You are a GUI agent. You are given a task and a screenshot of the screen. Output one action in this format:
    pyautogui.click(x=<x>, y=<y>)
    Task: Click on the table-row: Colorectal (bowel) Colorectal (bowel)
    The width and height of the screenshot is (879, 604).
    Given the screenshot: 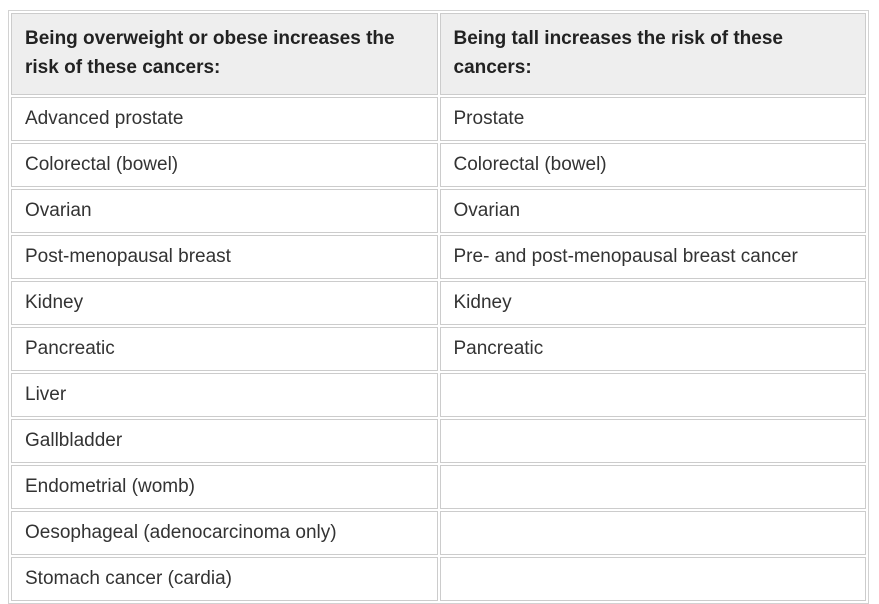 What is the action you would take?
    pyautogui.click(x=438, y=164)
    